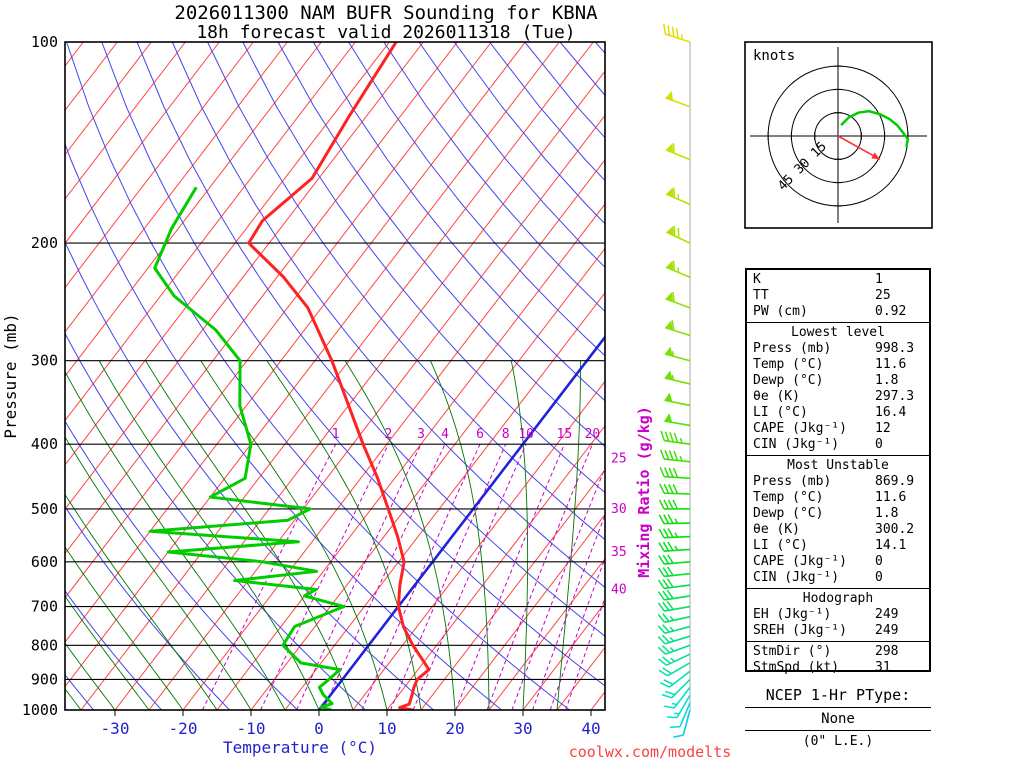  I want to click on ptype-header: NCEP 1-Hr PType:, so click(838, 697).